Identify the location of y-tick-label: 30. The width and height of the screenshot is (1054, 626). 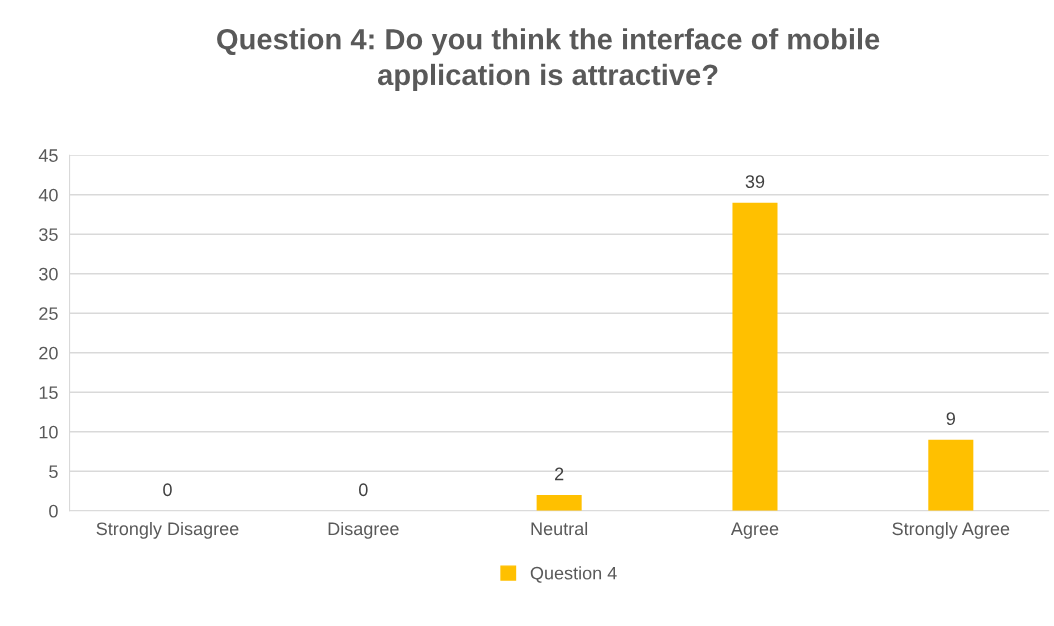
(48, 274).